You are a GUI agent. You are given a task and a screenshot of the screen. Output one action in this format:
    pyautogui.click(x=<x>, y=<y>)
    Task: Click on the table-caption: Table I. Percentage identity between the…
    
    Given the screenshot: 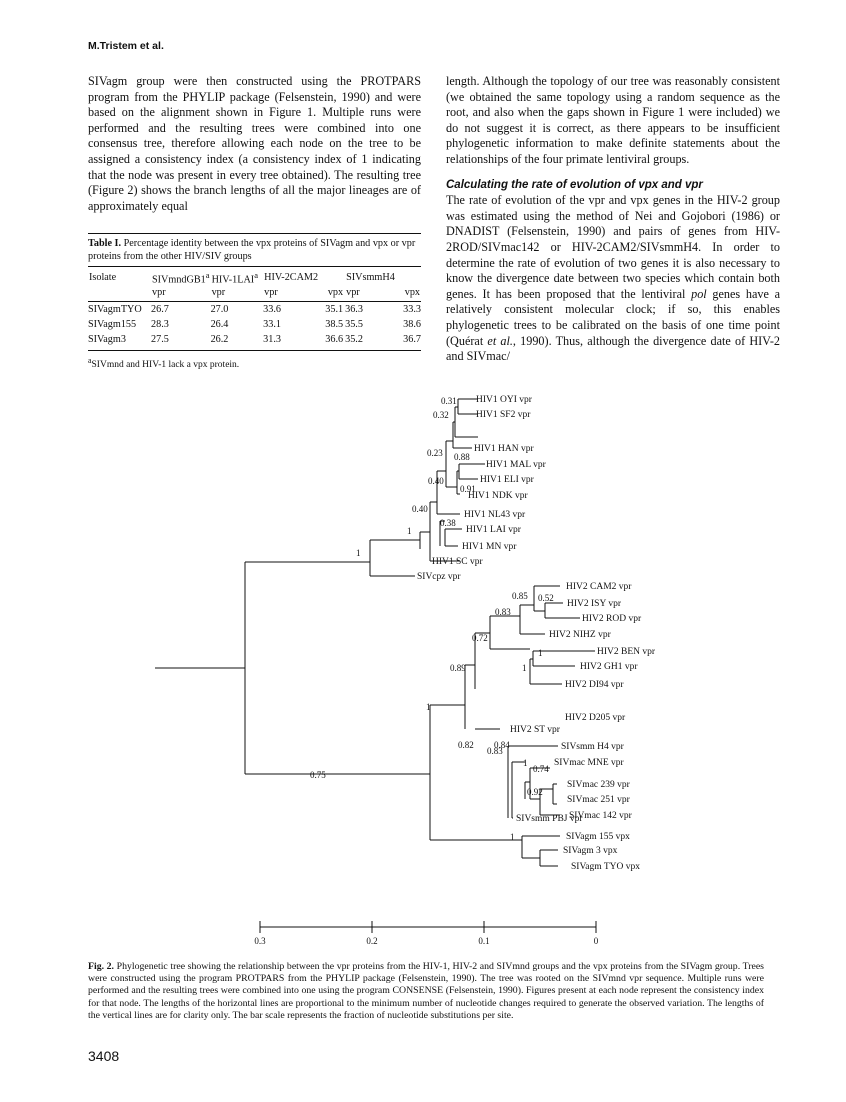 What is the action you would take?
    pyautogui.click(x=254, y=248)
    